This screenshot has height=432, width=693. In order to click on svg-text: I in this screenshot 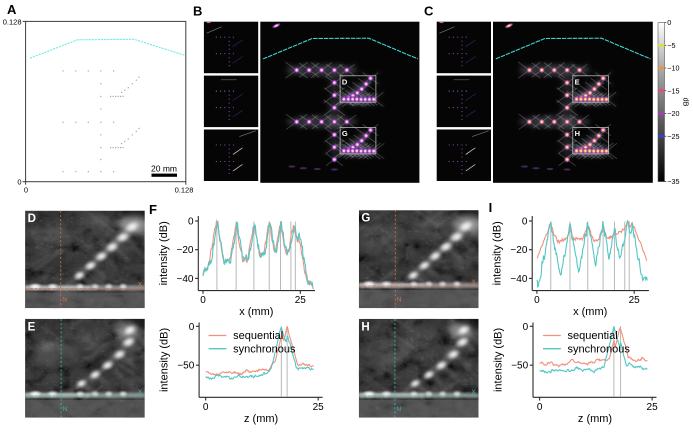, I will do `click(491, 207)`.